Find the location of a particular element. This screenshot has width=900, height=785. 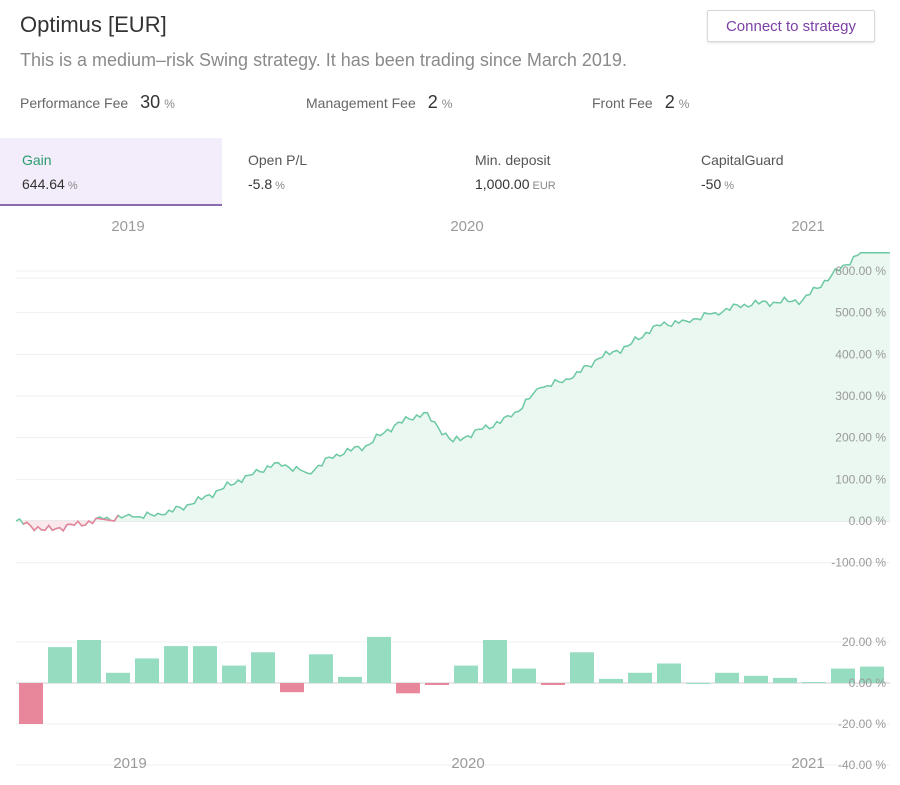

page-title: Optimus [EUR] is located at coordinates (93, 24).